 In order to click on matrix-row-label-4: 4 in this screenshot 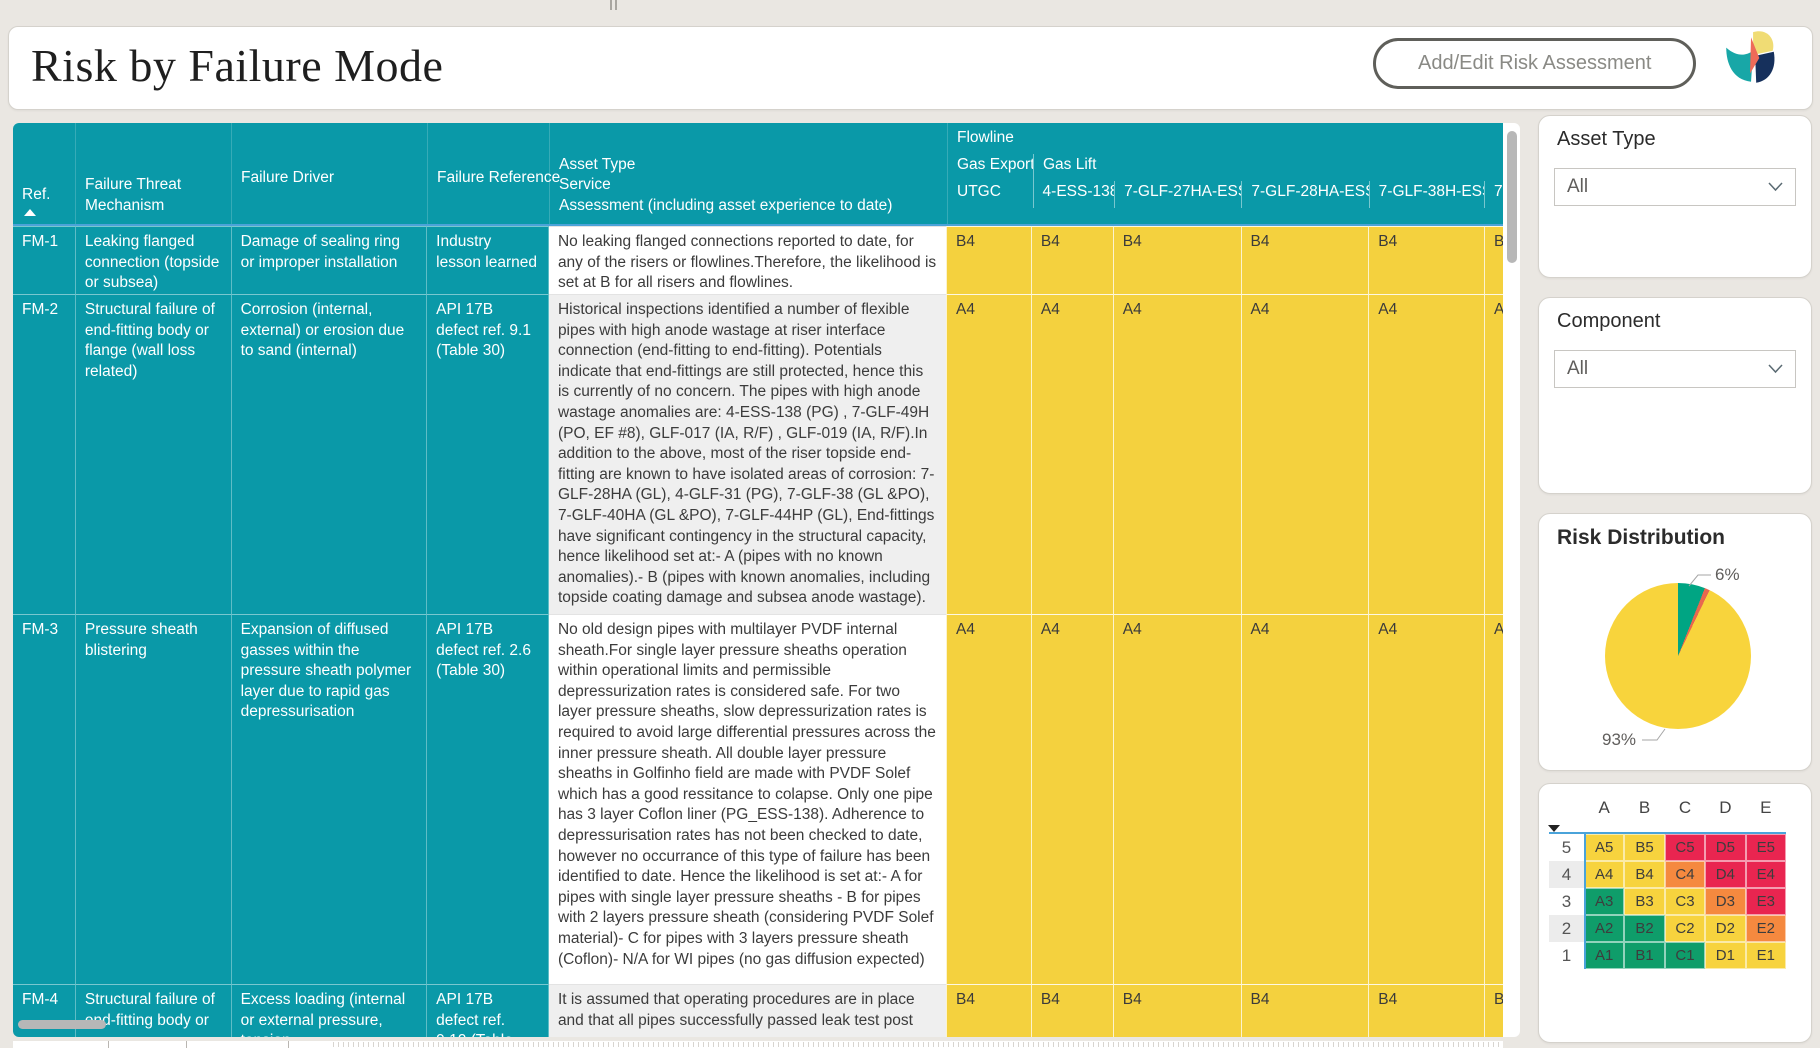, I will do `click(1566, 874)`.